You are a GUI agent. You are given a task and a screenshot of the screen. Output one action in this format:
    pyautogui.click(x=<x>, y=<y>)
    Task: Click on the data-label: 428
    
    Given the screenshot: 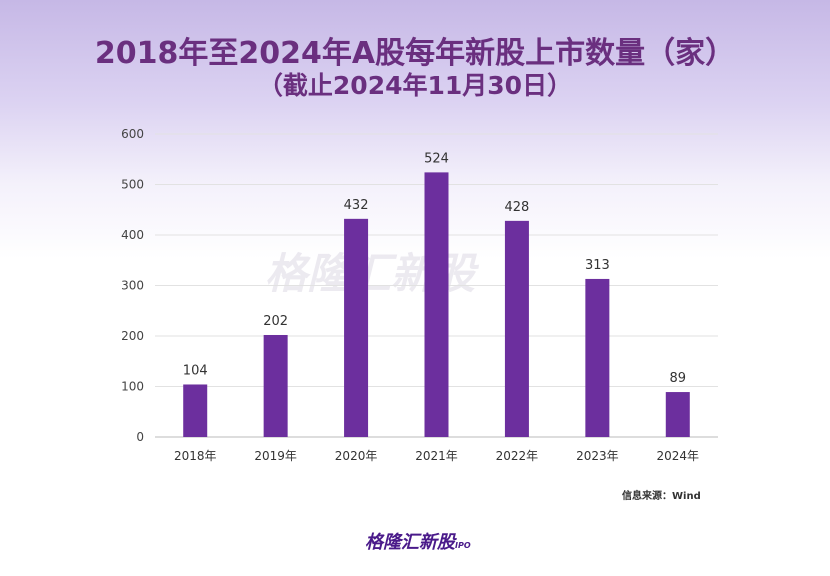 What is the action you would take?
    pyautogui.click(x=517, y=207)
    